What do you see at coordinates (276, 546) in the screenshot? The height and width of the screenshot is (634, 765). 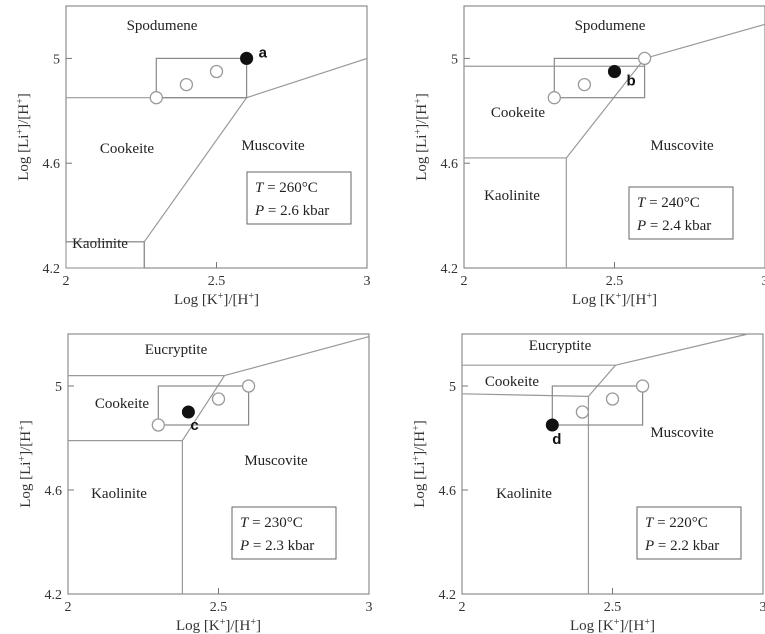 I see `pressure-label: P = 2.3 kbar` at bounding box center [276, 546].